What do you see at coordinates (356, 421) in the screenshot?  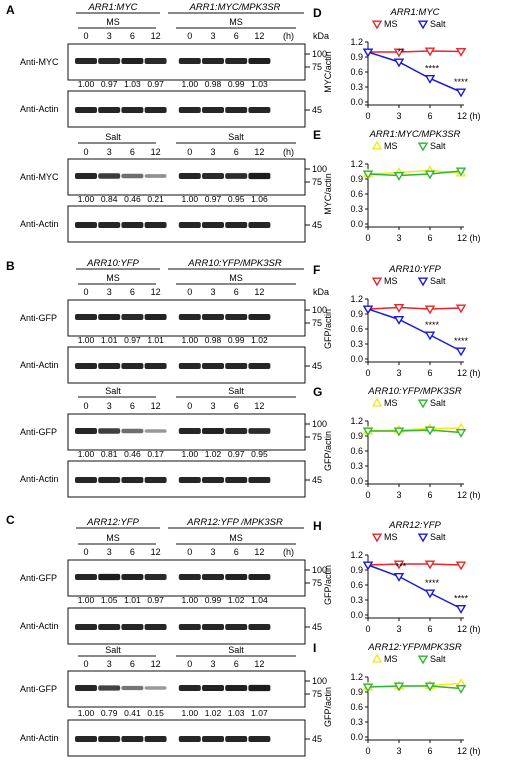 I see `y-tick-label: 1.2` at bounding box center [356, 421].